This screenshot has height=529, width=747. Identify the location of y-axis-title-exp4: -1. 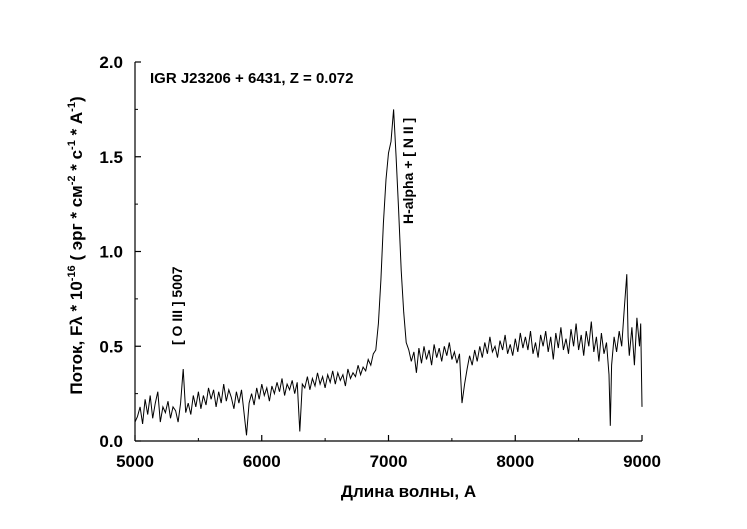
(72, 107).